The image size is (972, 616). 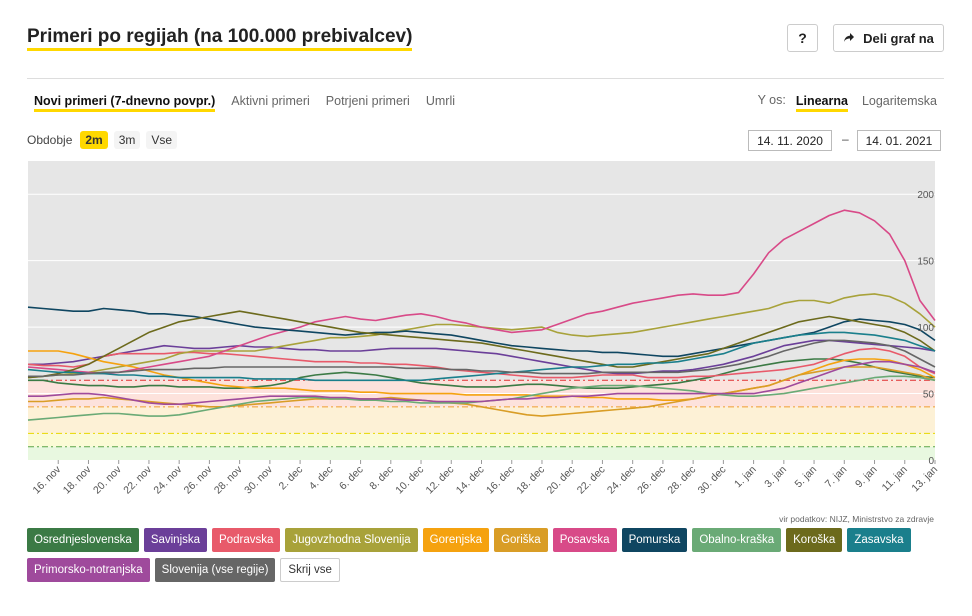 What do you see at coordinates (291, 478) in the screenshot?
I see `x-tick-label: 2. dec` at bounding box center [291, 478].